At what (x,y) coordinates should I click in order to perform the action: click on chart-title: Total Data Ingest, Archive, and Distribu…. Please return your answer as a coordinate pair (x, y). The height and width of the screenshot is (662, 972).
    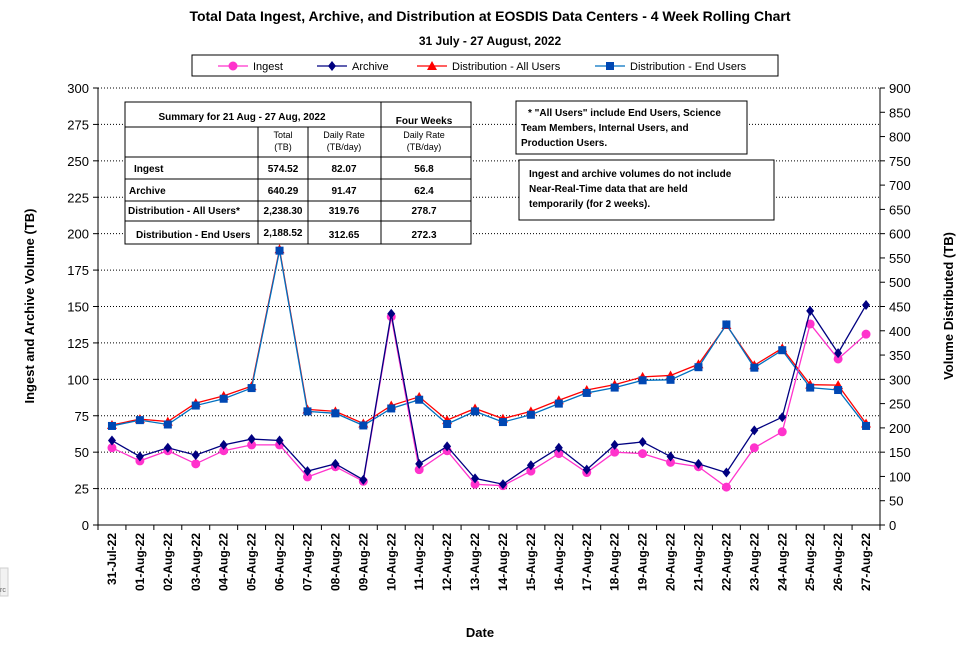
    Looking at the image, I should click on (489, 16).